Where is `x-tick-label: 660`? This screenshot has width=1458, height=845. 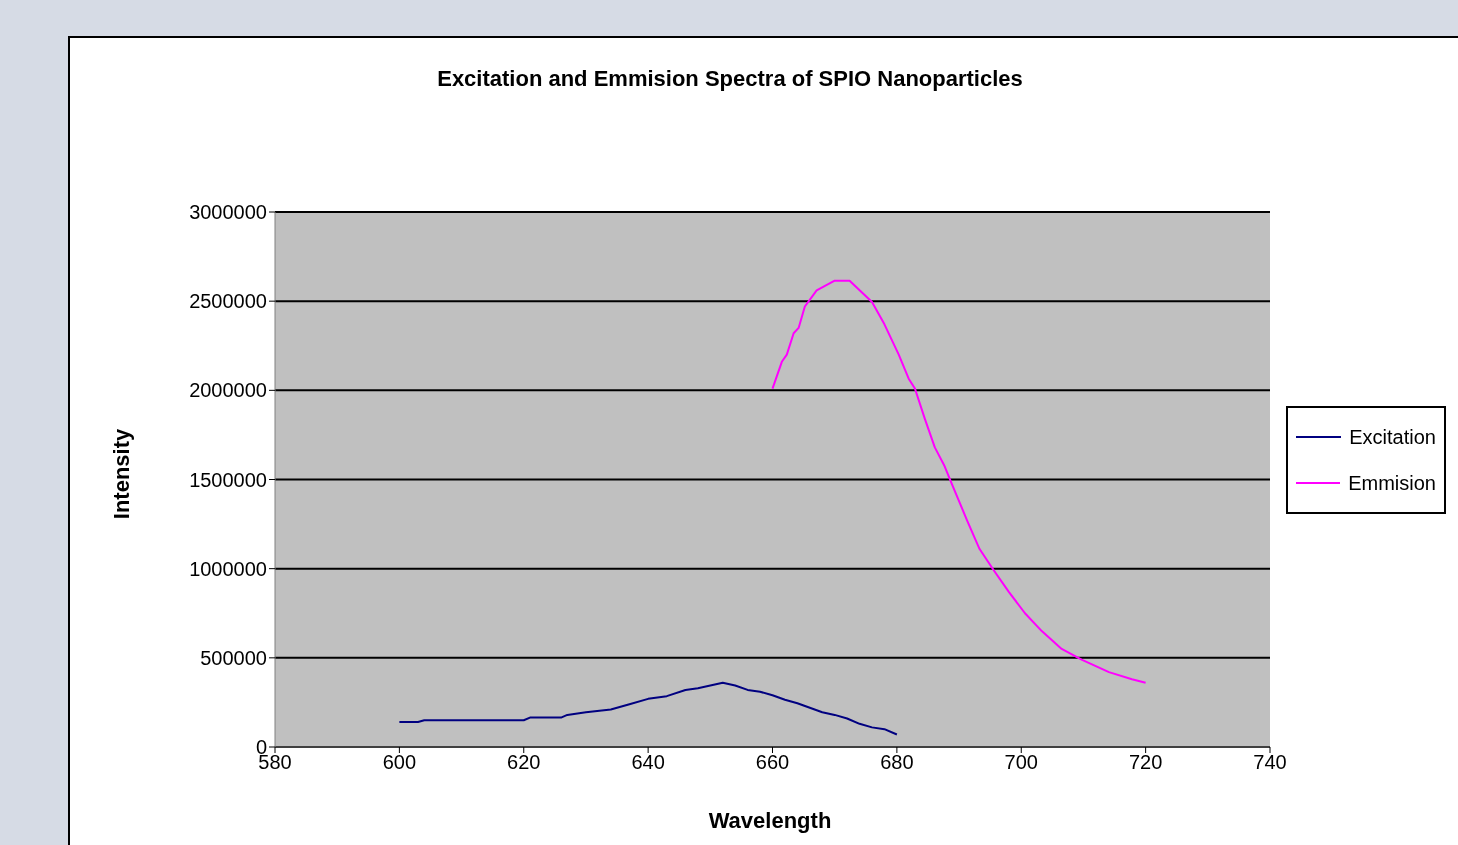 x-tick-label: 660 is located at coordinates (772, 762).